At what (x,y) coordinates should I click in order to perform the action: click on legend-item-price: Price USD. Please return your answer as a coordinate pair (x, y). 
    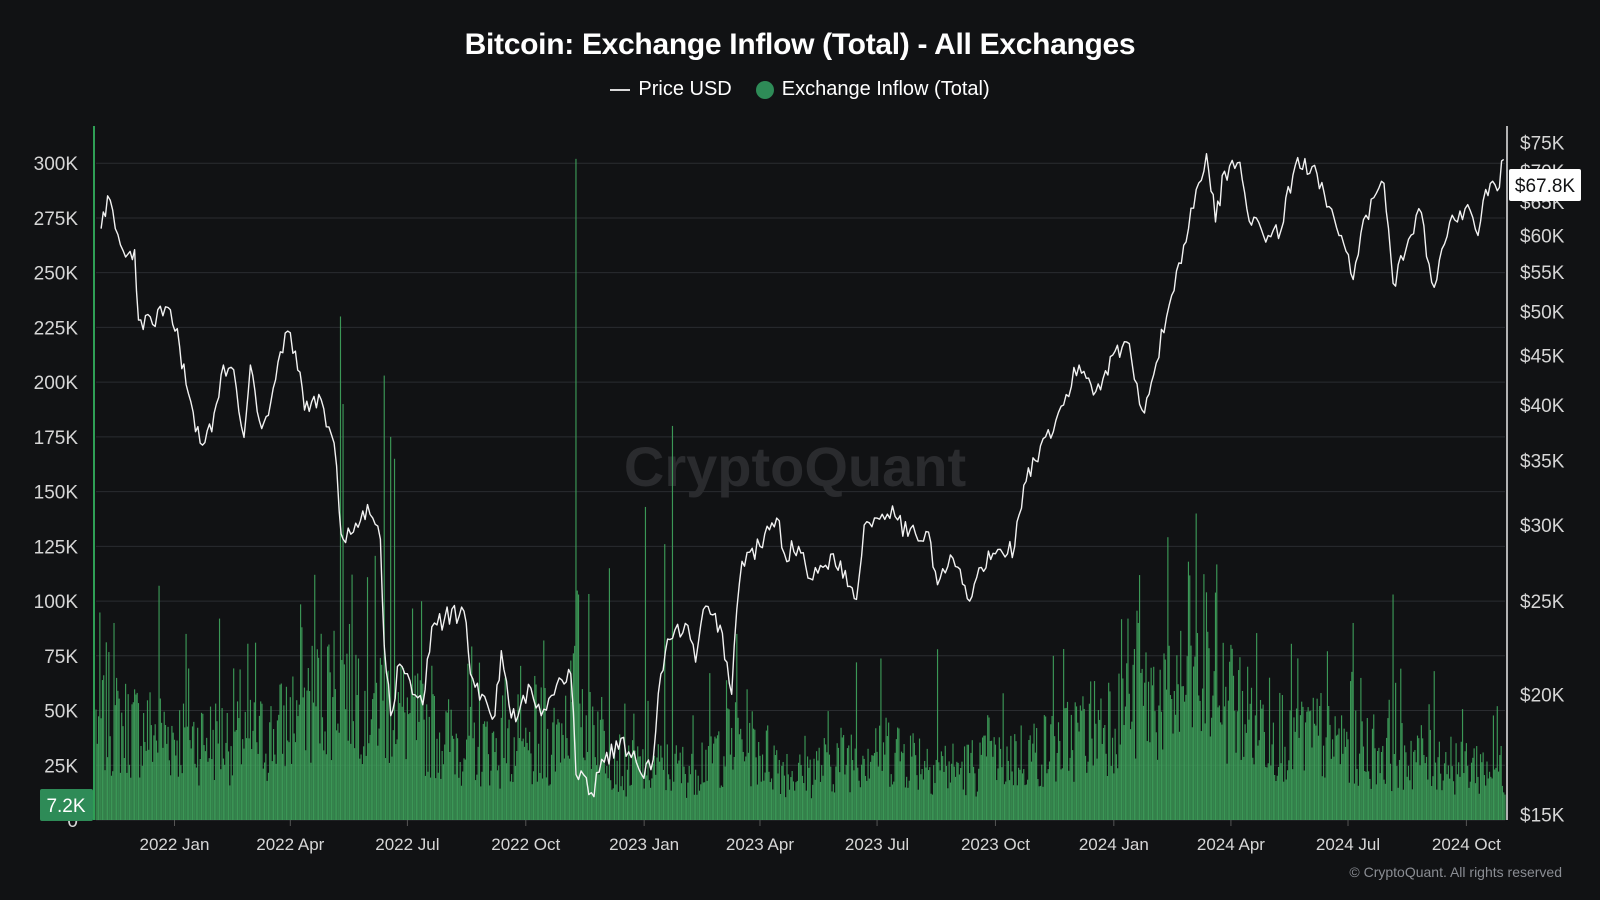
    Looking at the image, I should click on (671, 89).